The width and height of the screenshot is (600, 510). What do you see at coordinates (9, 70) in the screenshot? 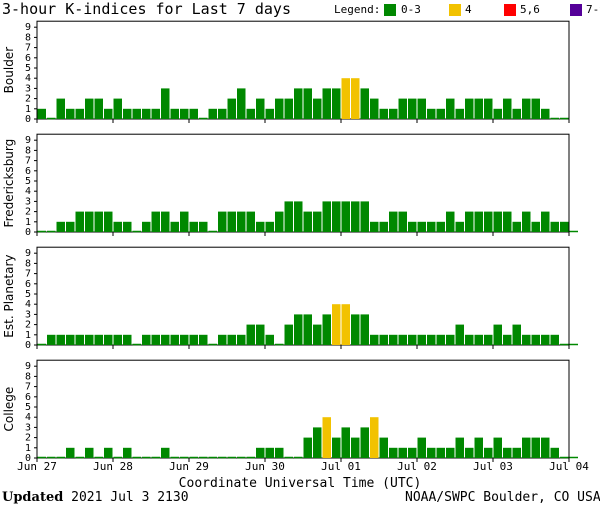
I see `panel-label: Boulder` at bounding box center [9, 70].